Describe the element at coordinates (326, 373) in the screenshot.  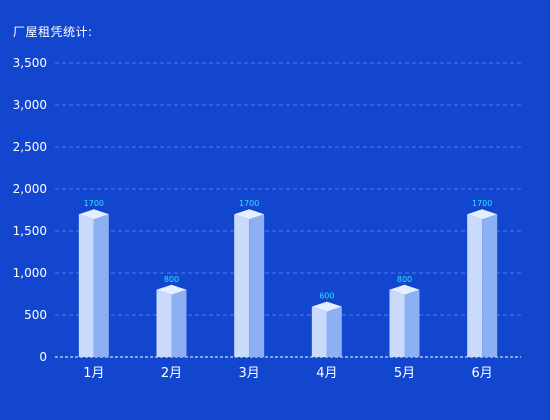
I see `x-tick-label: 4月` at that location.